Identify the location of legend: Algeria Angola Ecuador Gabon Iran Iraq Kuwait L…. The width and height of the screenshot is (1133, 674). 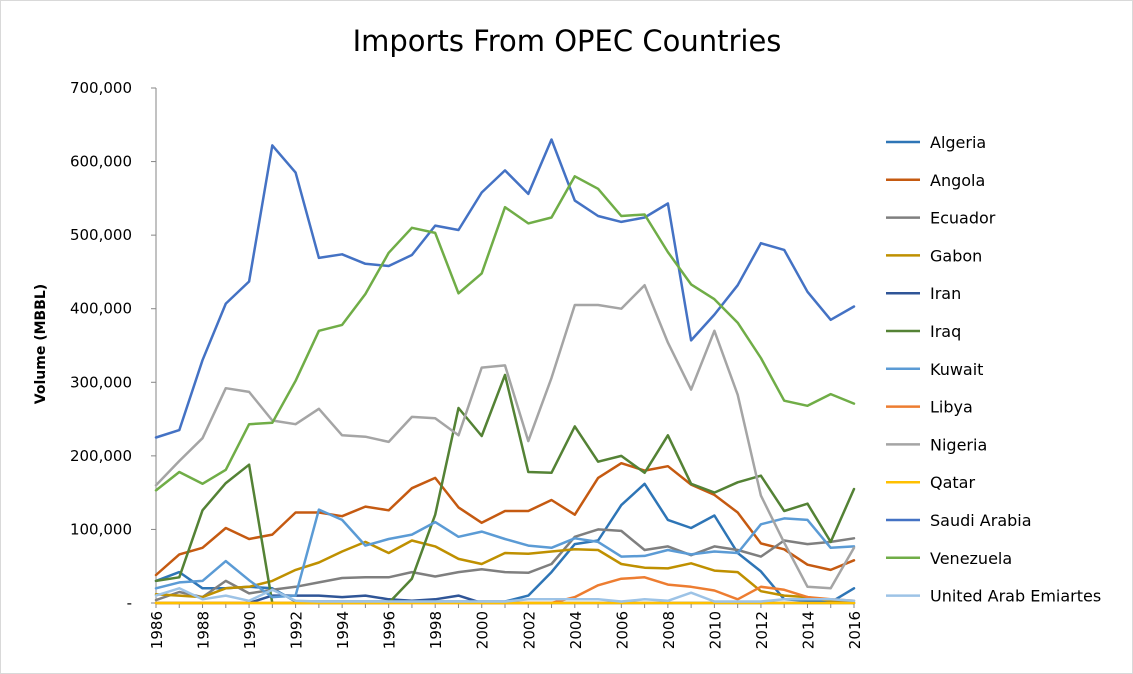
(993, 369).